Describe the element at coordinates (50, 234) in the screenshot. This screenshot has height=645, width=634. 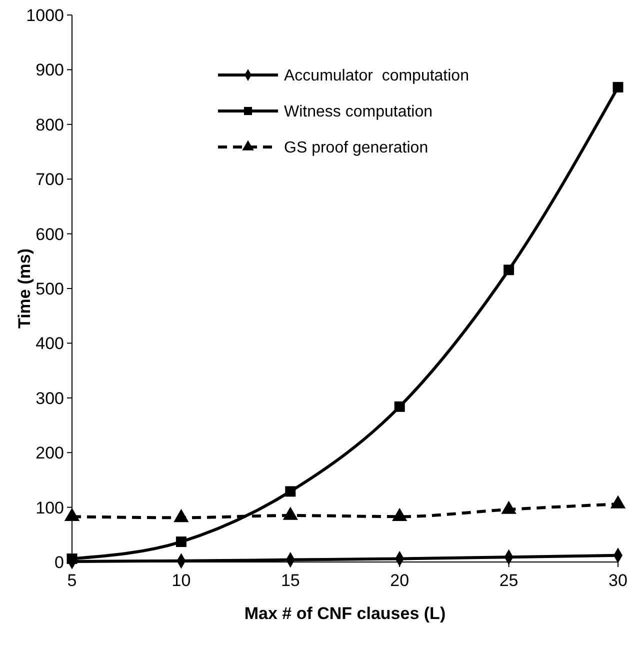
I see `y-tick-label: 600` at that location.